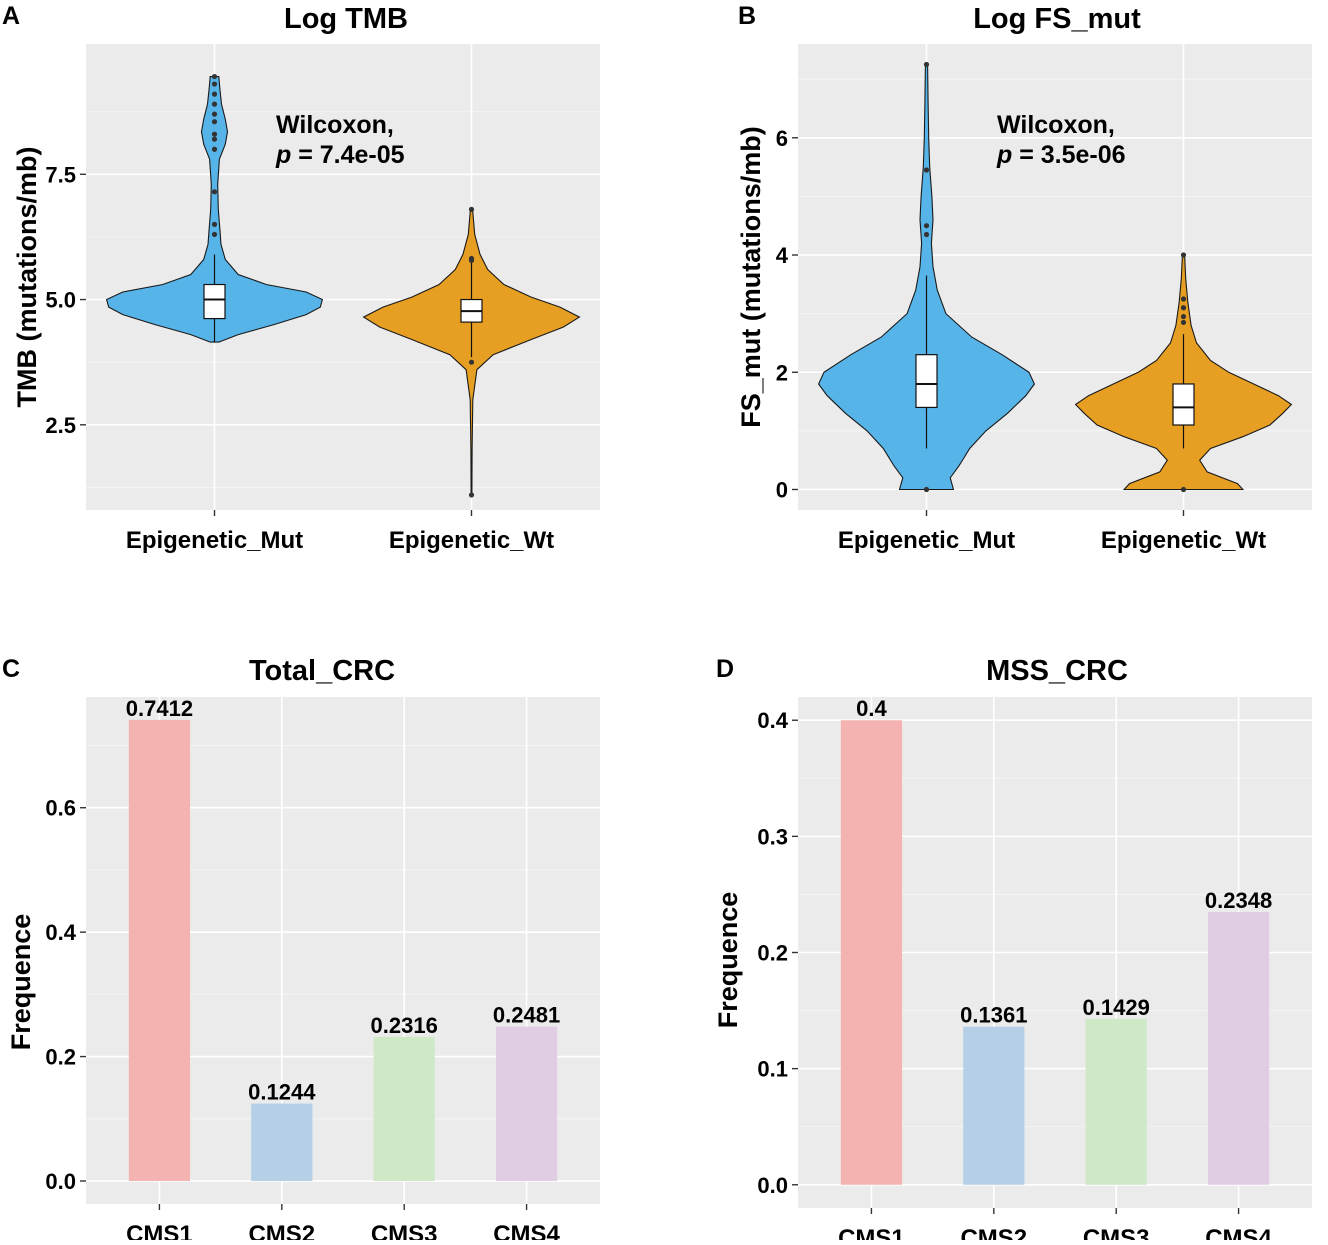 This screenshot has width=1328, height=1245. I want to click on y-tick-label: 0.0, so click(772, 1185).